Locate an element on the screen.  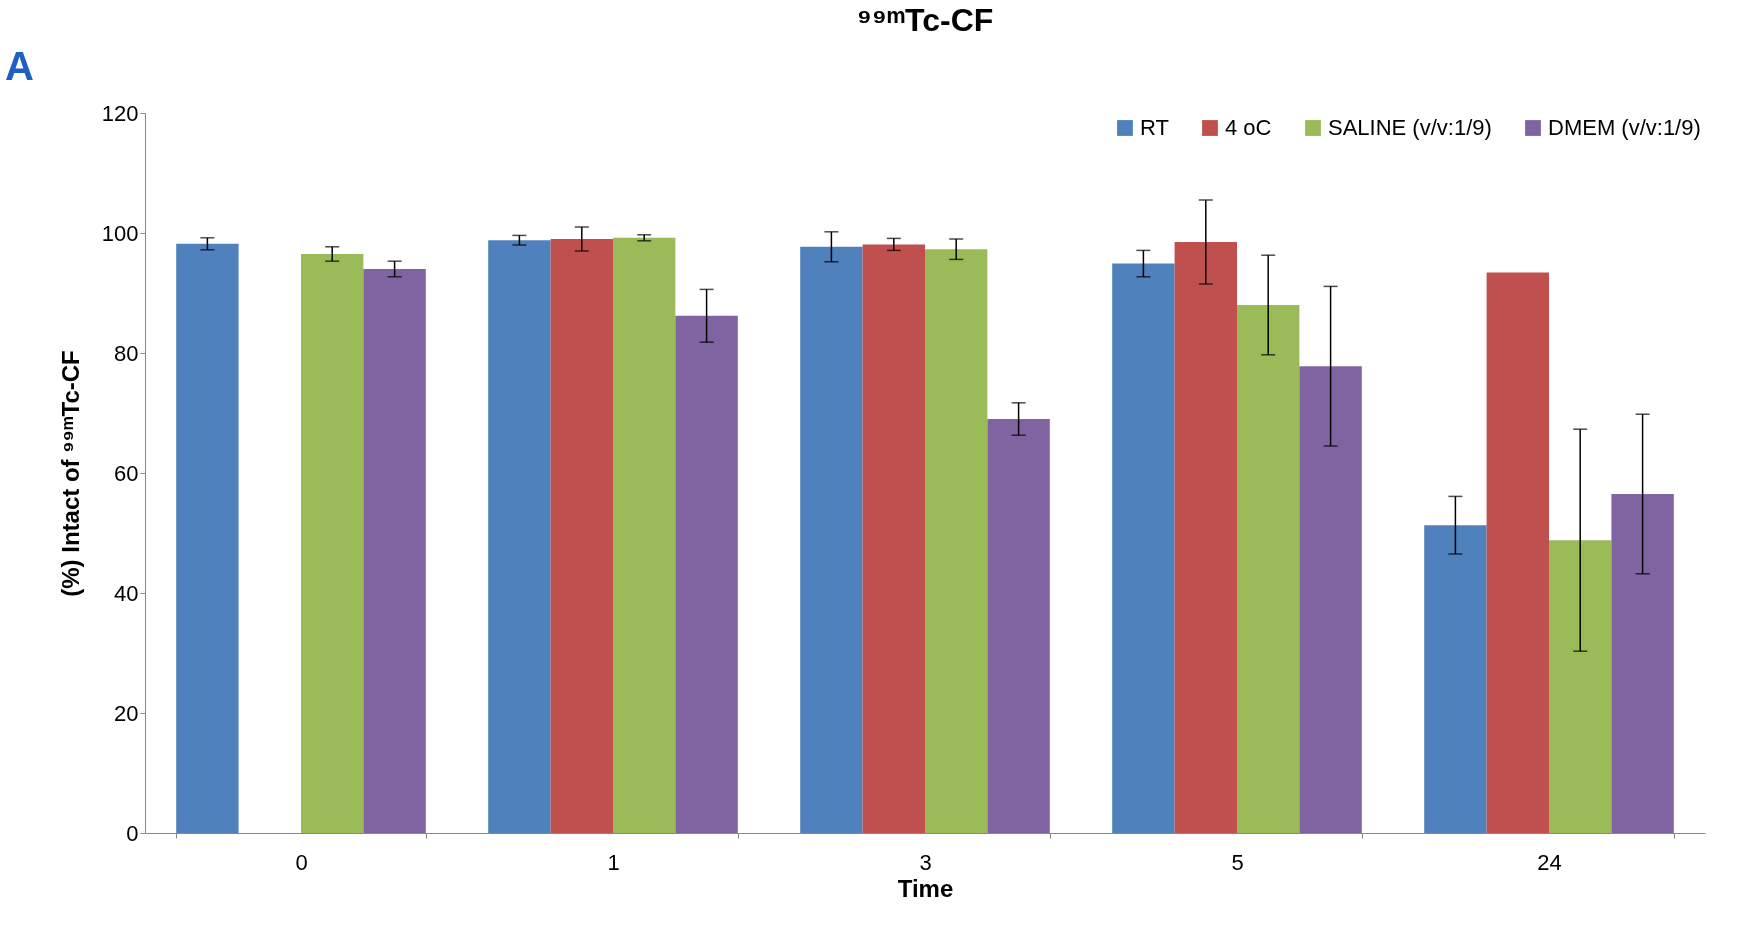
legend-label: DMEM (v/v:1/9) is located at coordinates (1624, 127).